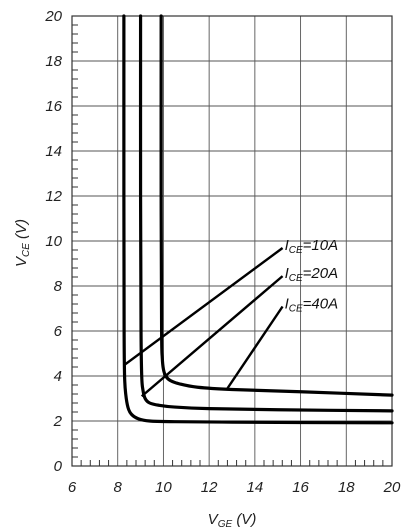  I want to click on annotation-label-3: ICE=40A, so click(312, 305).